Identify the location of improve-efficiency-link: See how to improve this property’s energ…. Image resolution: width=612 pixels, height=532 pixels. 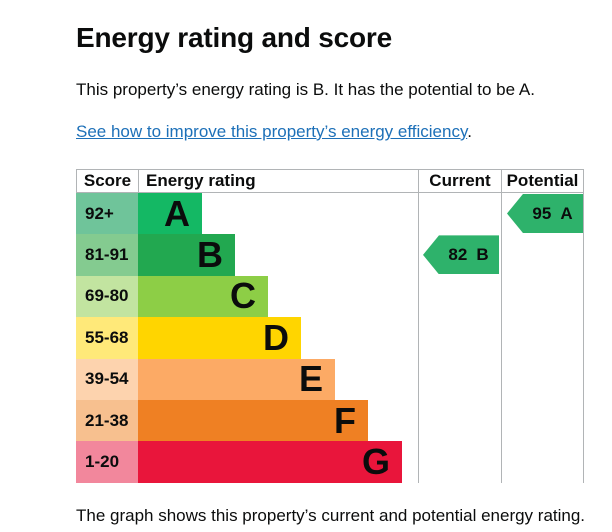
(272, 131).